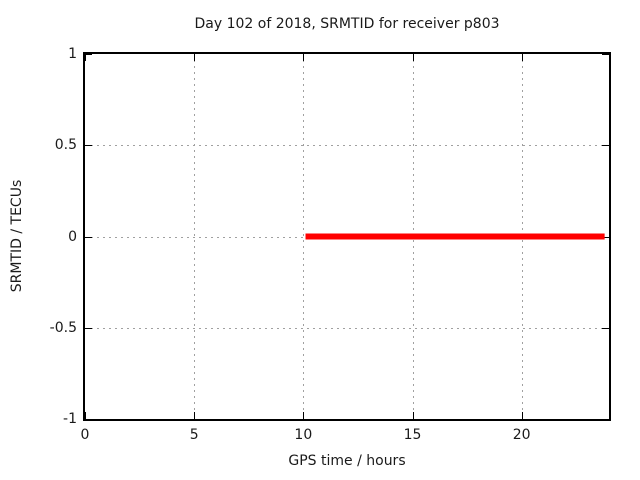  What do you see at coordinates (70, 419) in the screenshot?
I see `y-tick-label: -1` at bounding box center [70, 419].